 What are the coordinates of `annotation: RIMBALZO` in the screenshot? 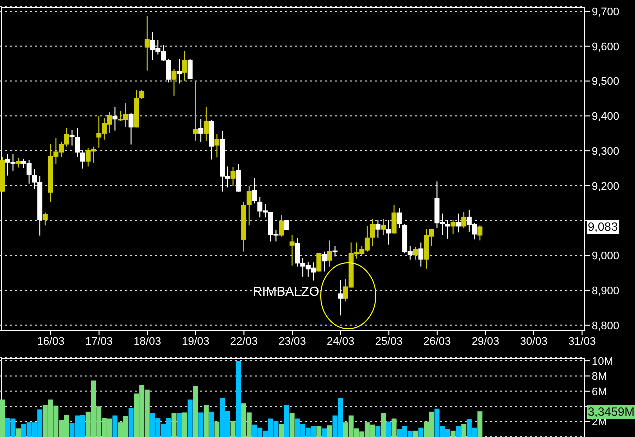 It's located at (286, 291).